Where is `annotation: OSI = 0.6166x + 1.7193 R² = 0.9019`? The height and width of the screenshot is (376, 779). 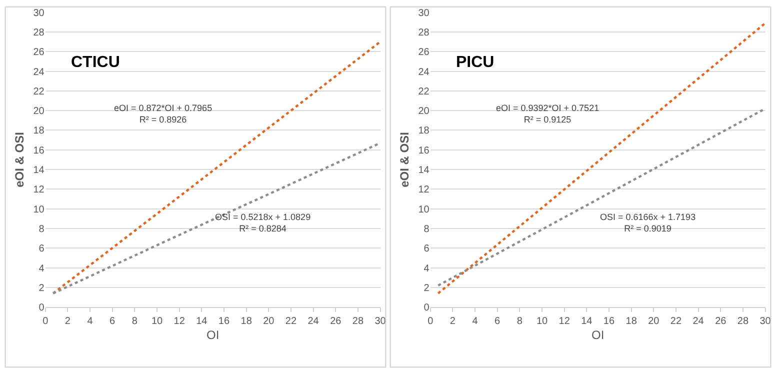
annotation: OSI = 0.6166x + 1.7193 R² = 0.9019 is located at coordinates (648, 223).